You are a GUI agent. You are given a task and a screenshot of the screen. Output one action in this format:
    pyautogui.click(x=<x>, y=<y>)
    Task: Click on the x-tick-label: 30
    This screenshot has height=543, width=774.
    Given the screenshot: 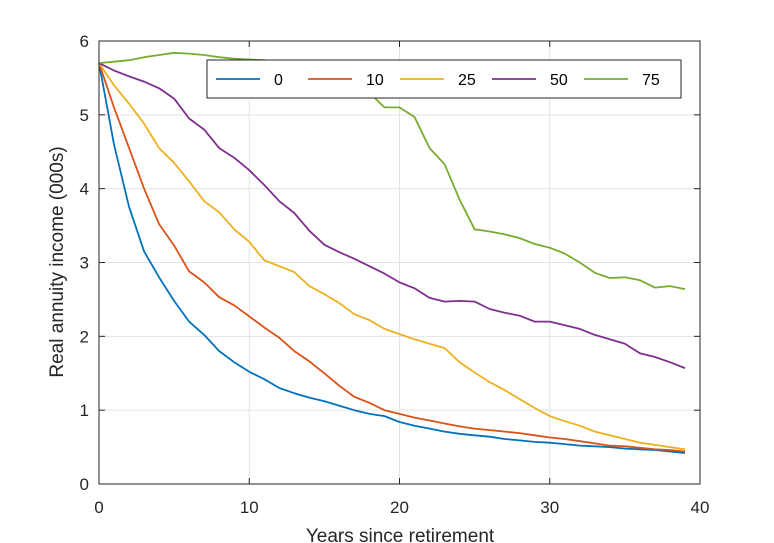 What is the action you would take?
    pyautogui.click(x=549, y=507)
    